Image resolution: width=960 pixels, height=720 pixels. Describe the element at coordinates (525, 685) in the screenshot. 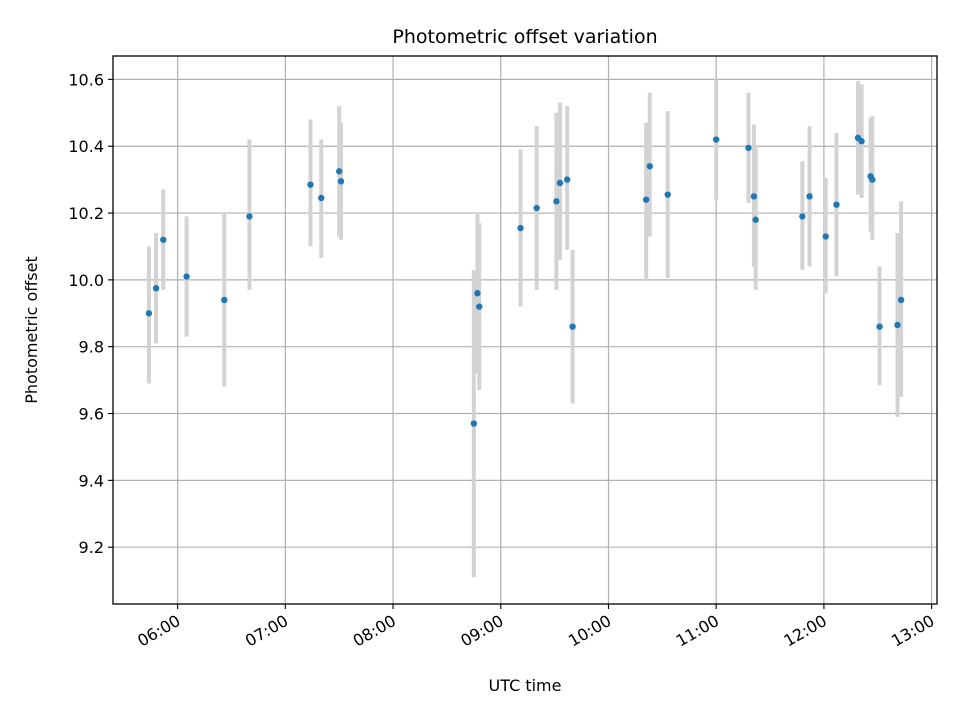

I see `x-axis-title: UTC time` at that location.